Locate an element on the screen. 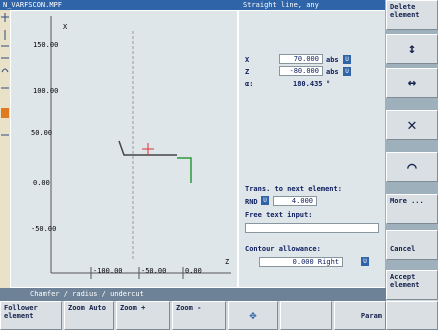  transition-value: 4.000 is located at coordinates (295, 201).